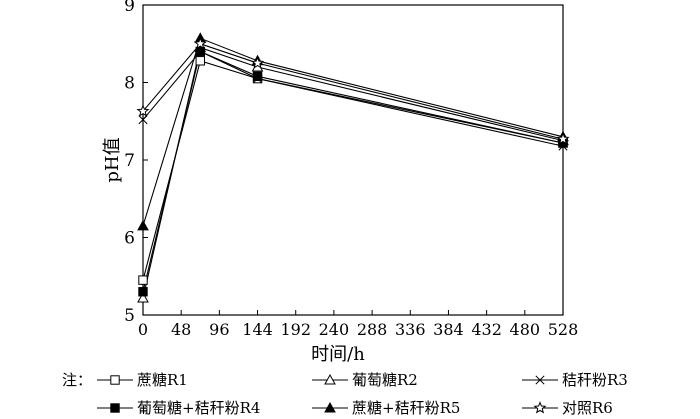 The image size is (700, 419). Describe the element at coordinates (257, 329) in the screenshot. I see `x-tick-label: 144` at that location.